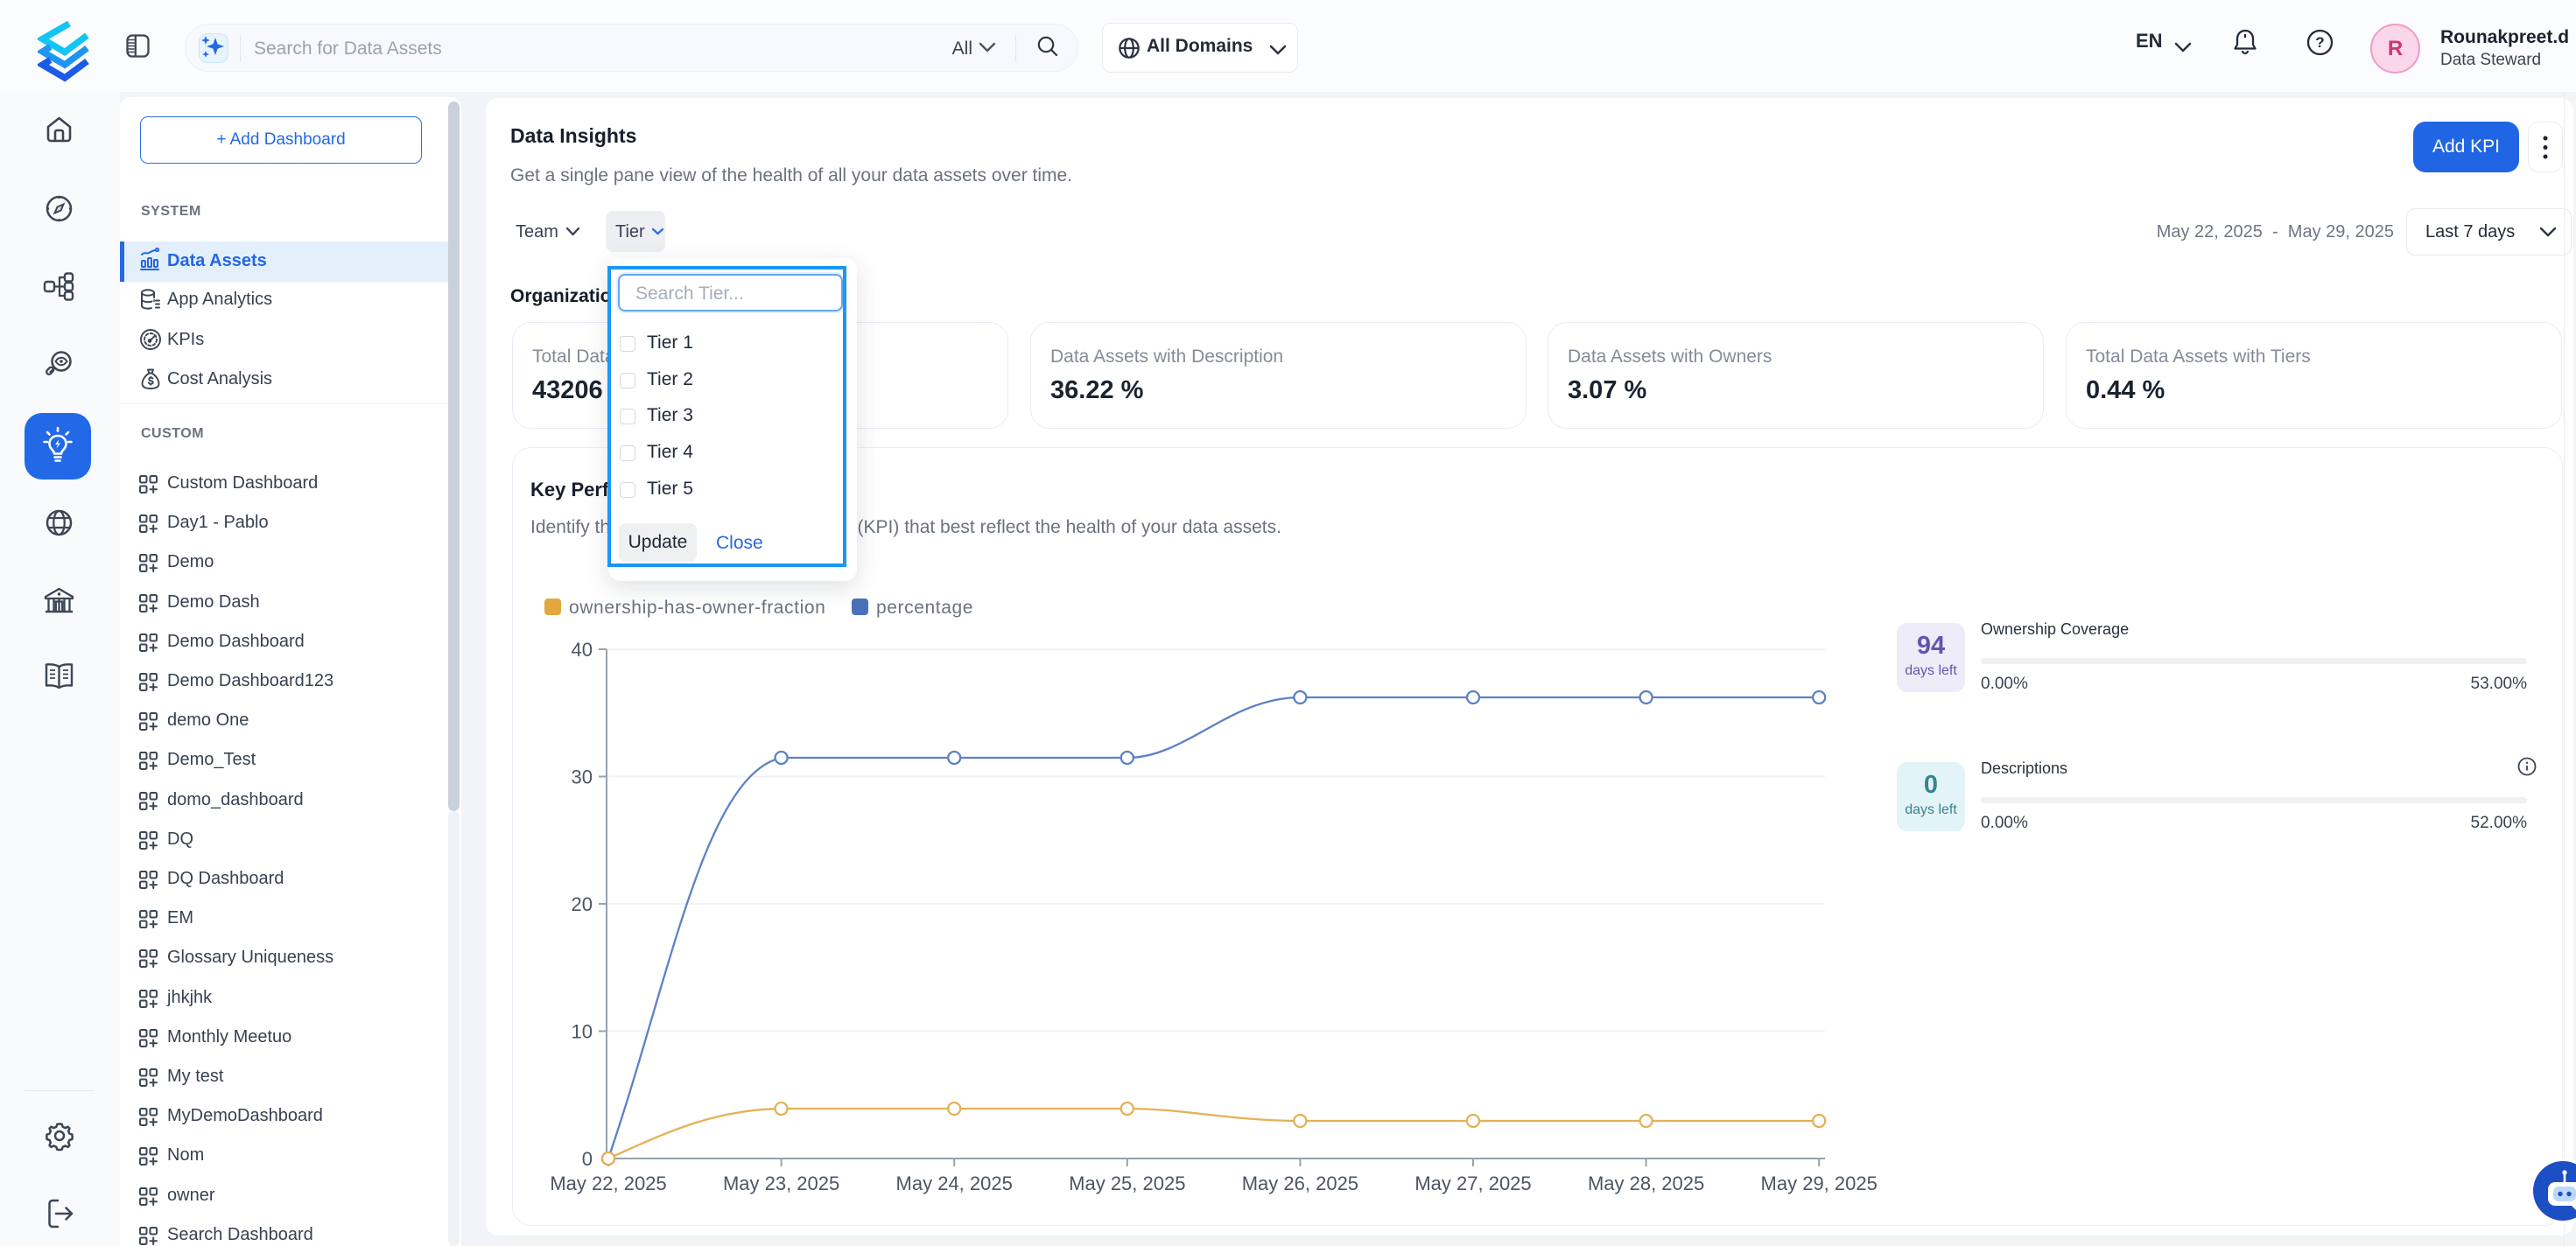 This screenshot has width=2576, height=1246. What do you see at coordinates (582, 1032) in the screenshot?
I see `svg-text: 10` at bounding box center [582, 1032].